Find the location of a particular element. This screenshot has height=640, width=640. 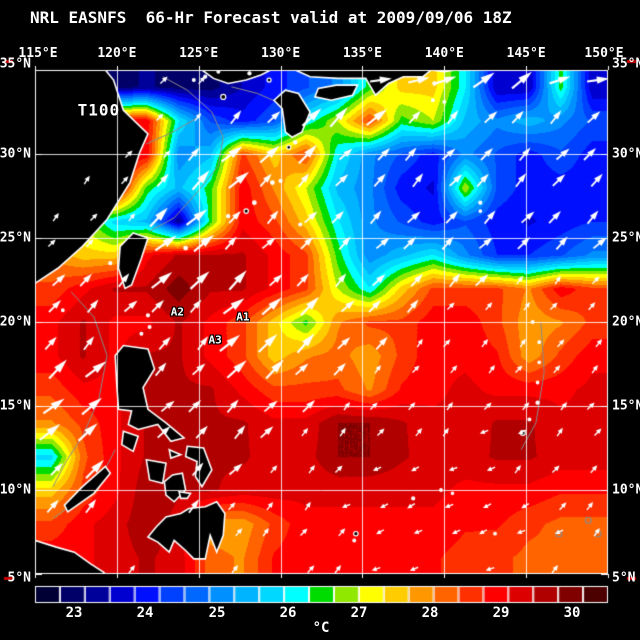

lon-tick-label: 150°E is located at coordinates (604, 53).